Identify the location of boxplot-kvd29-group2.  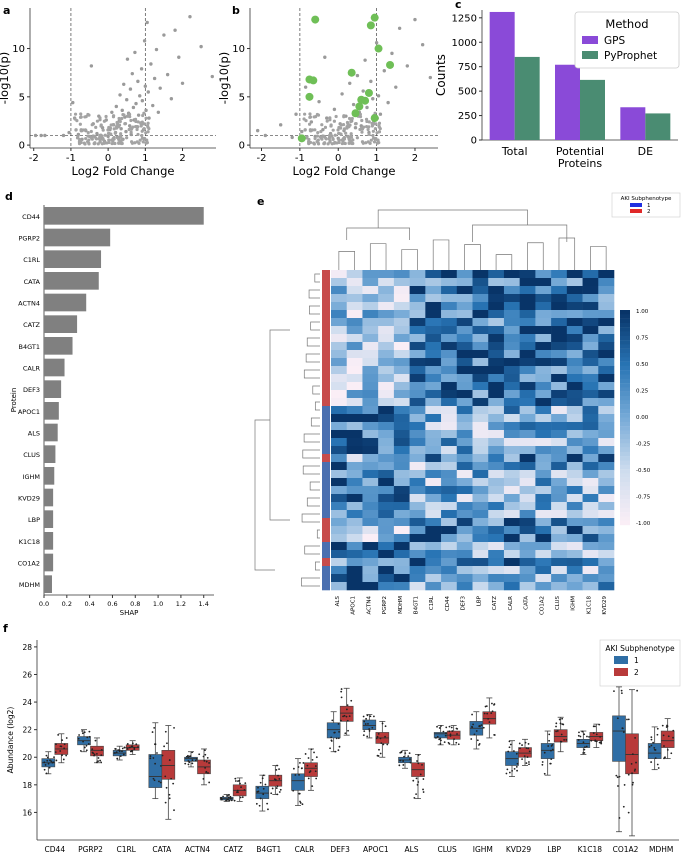
(525, 752).